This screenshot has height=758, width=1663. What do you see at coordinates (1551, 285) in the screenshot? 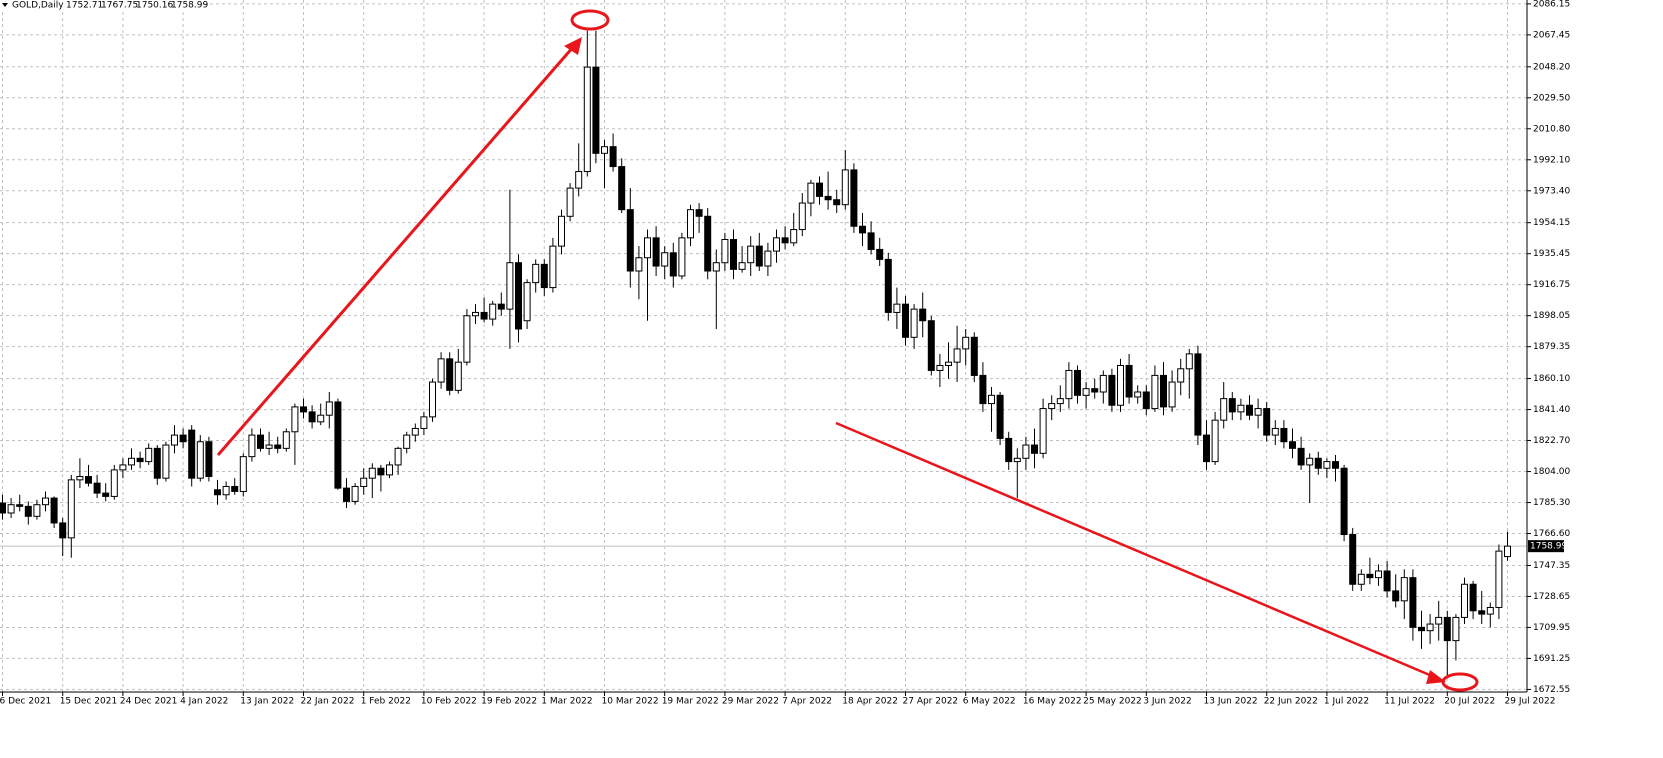
I see `y-tick-label: 1916.75` at bounding box center [1551, 285].